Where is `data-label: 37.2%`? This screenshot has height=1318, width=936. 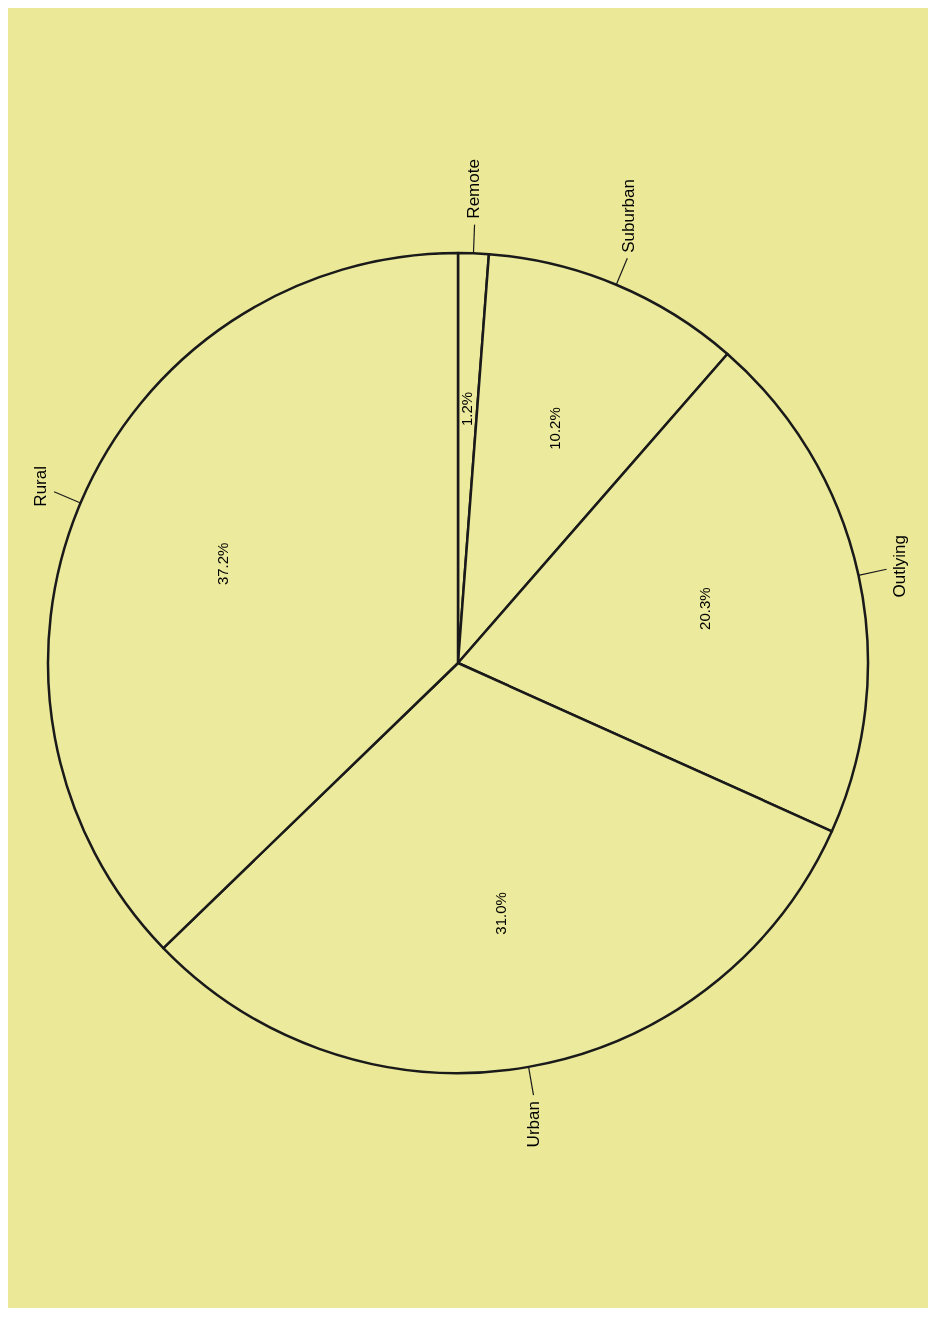 data-label: 37.2% is located at coordinates (222, 564).